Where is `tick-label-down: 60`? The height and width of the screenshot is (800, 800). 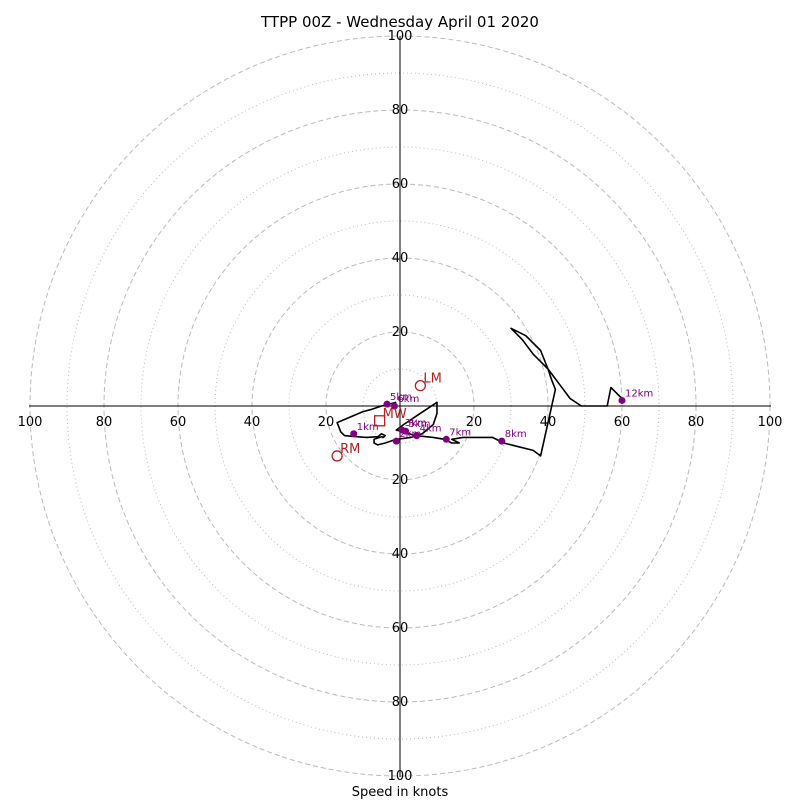
tick-label-down: 60 is located at coordinates (400, 628).